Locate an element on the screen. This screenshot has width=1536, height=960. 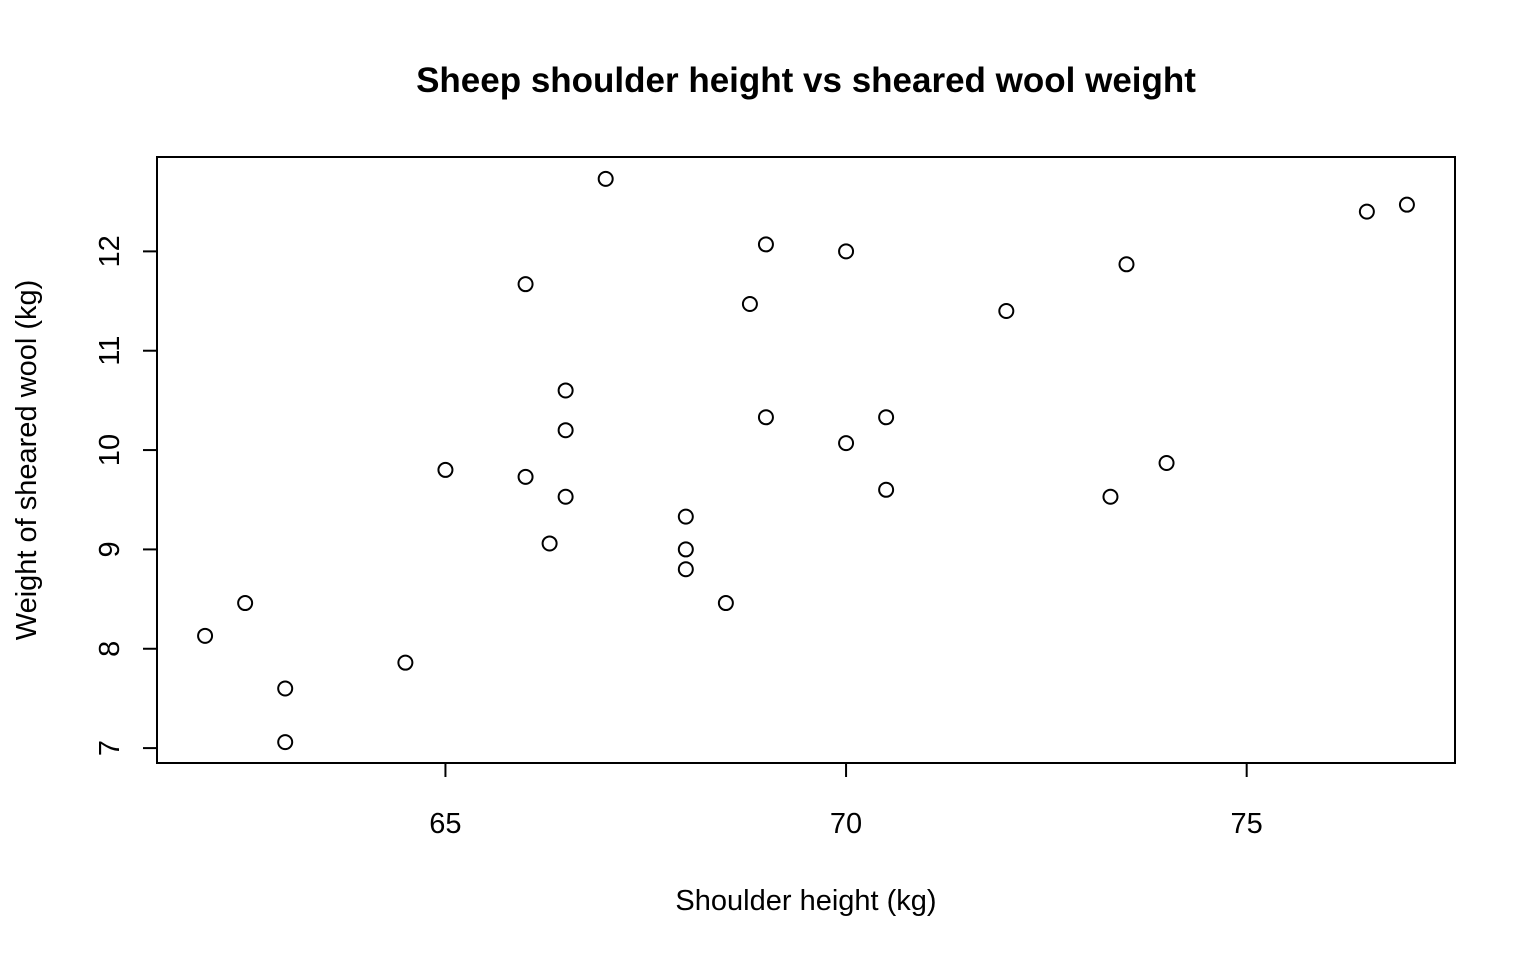
y-tick-label: 7 is located at coordinates (110, 748).